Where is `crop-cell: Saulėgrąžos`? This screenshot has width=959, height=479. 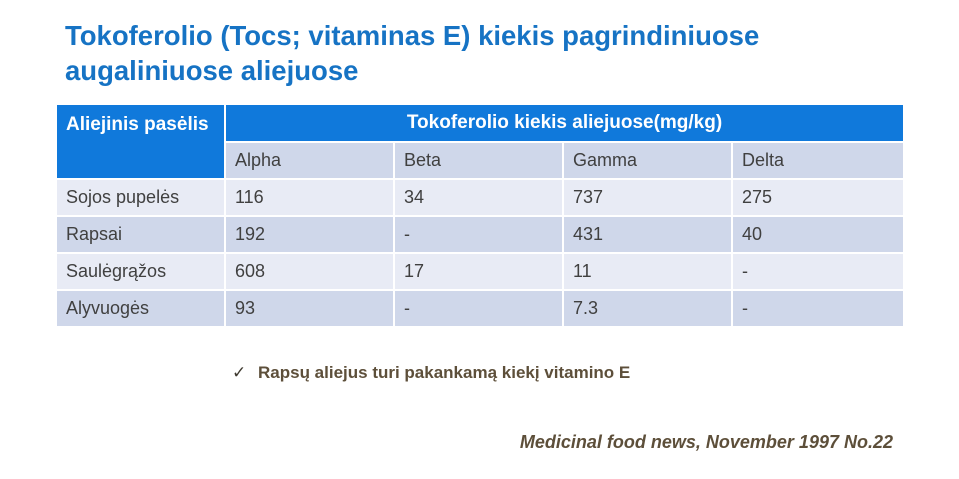 crop-cell: Saulėgrąžos is located at coordinates (140, 271).